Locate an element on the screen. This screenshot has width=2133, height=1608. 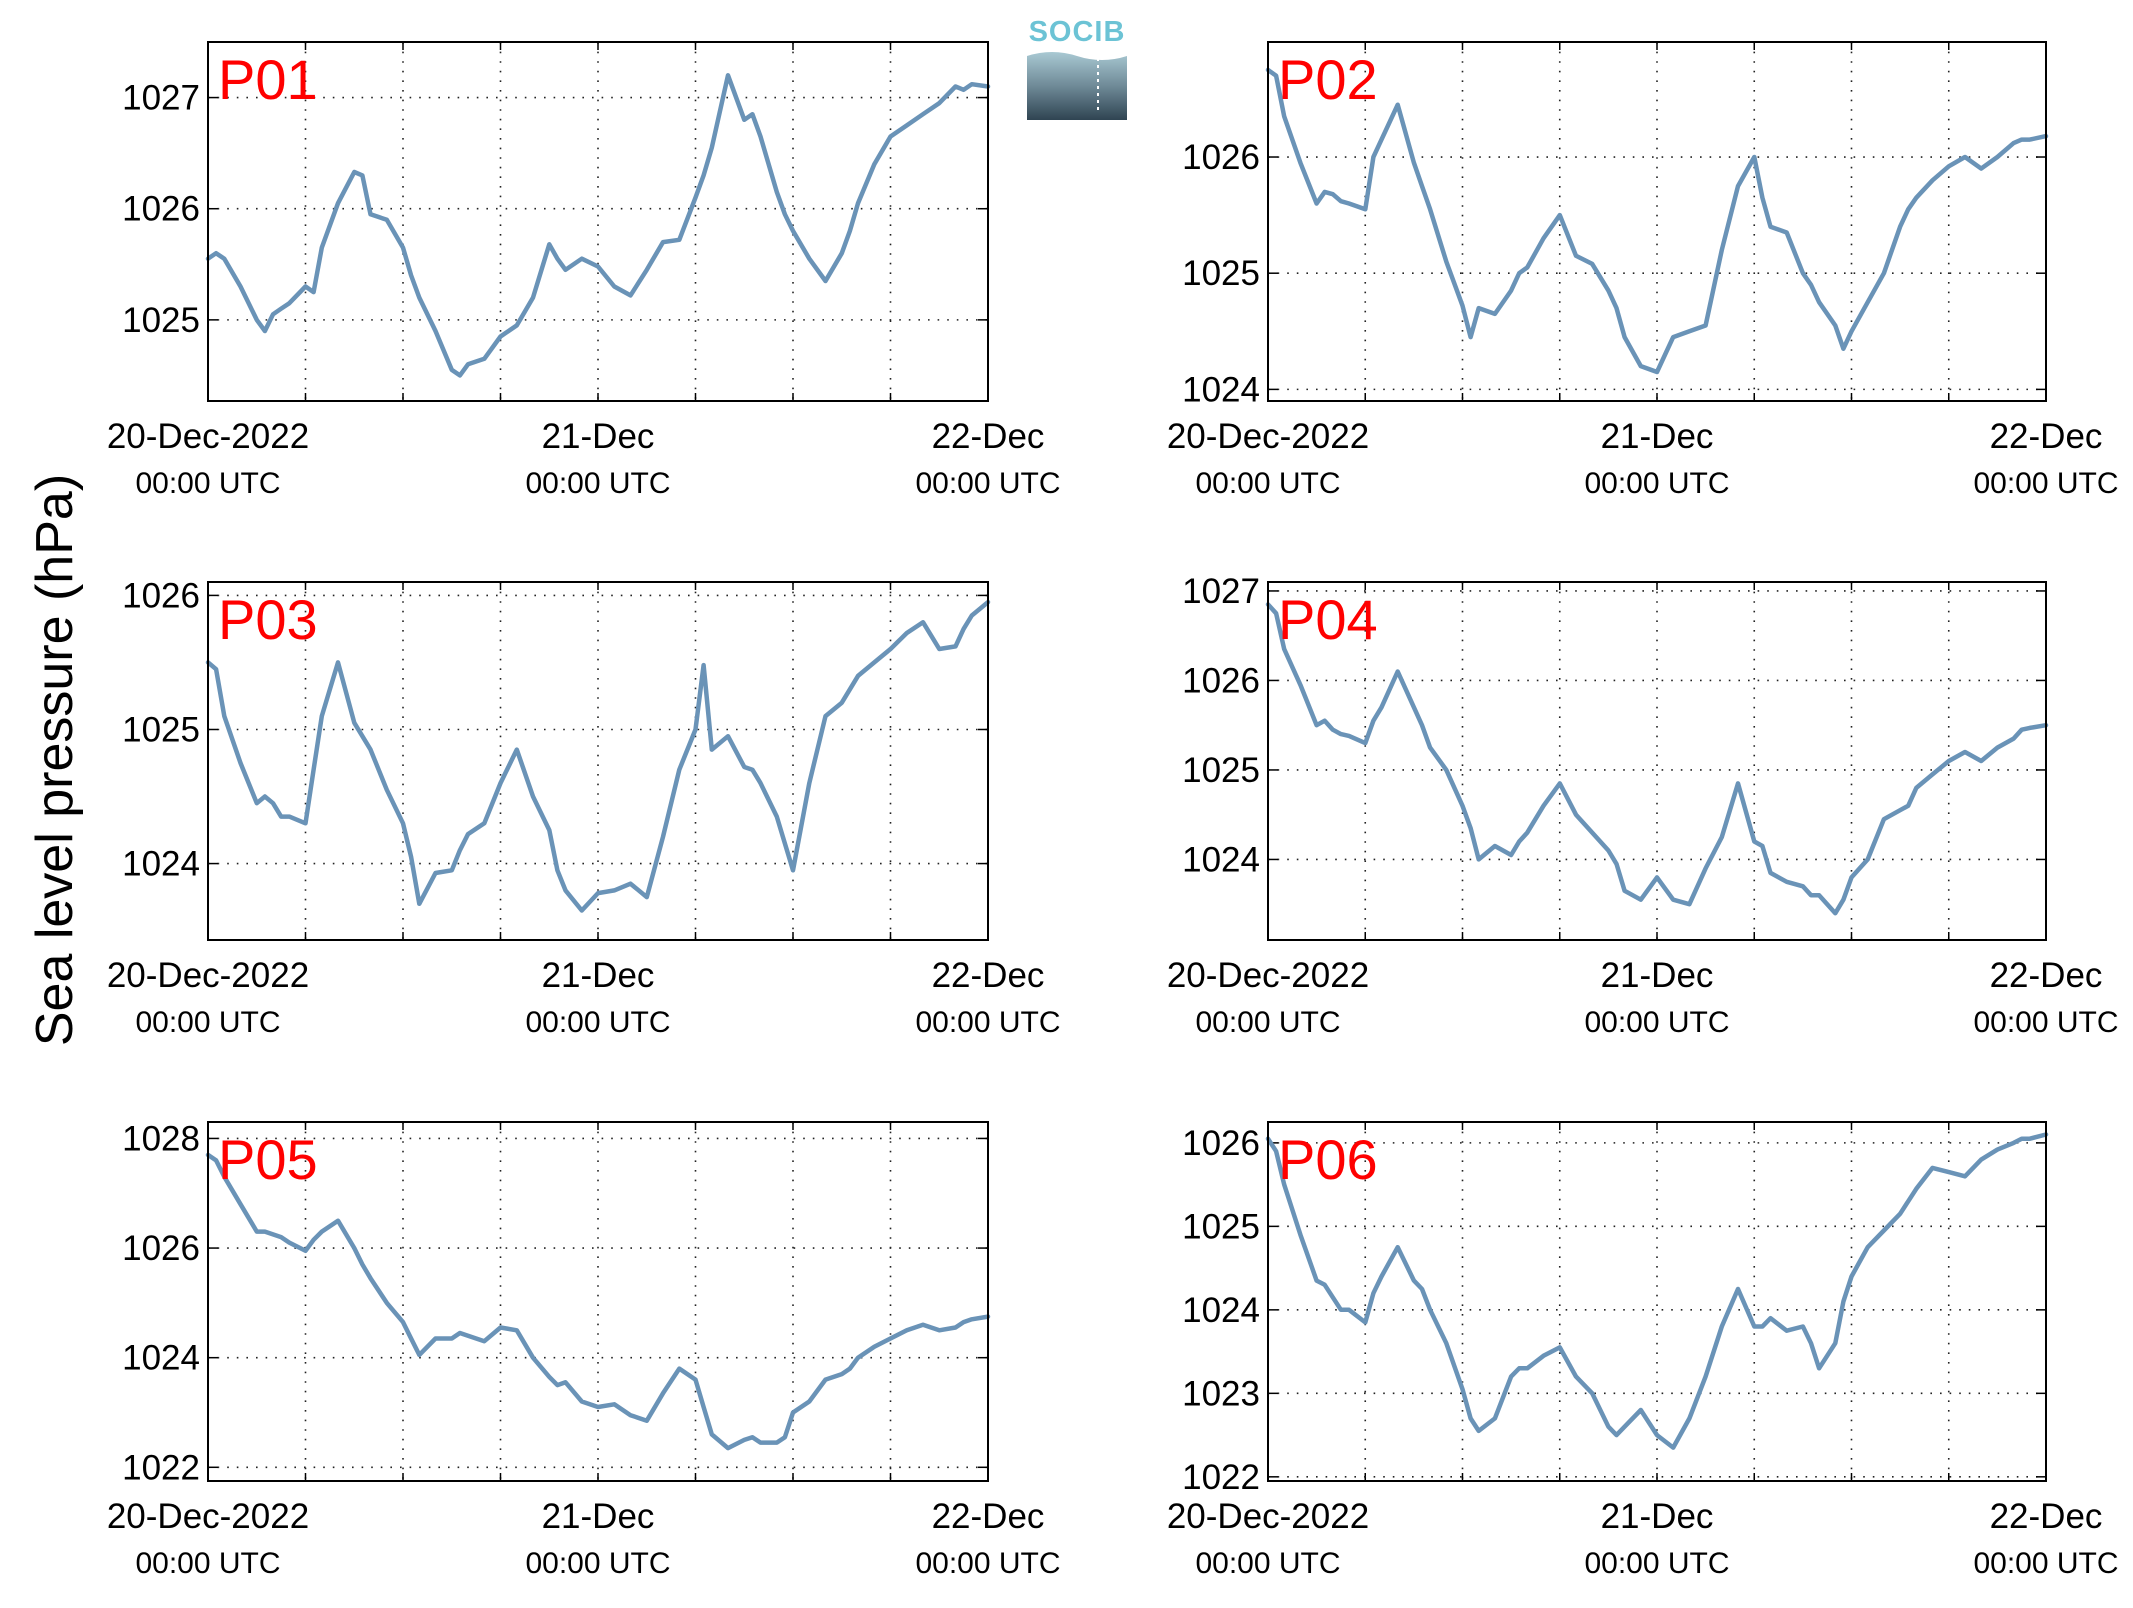
series-line-p06 is located at coordinates (1657, 1291).